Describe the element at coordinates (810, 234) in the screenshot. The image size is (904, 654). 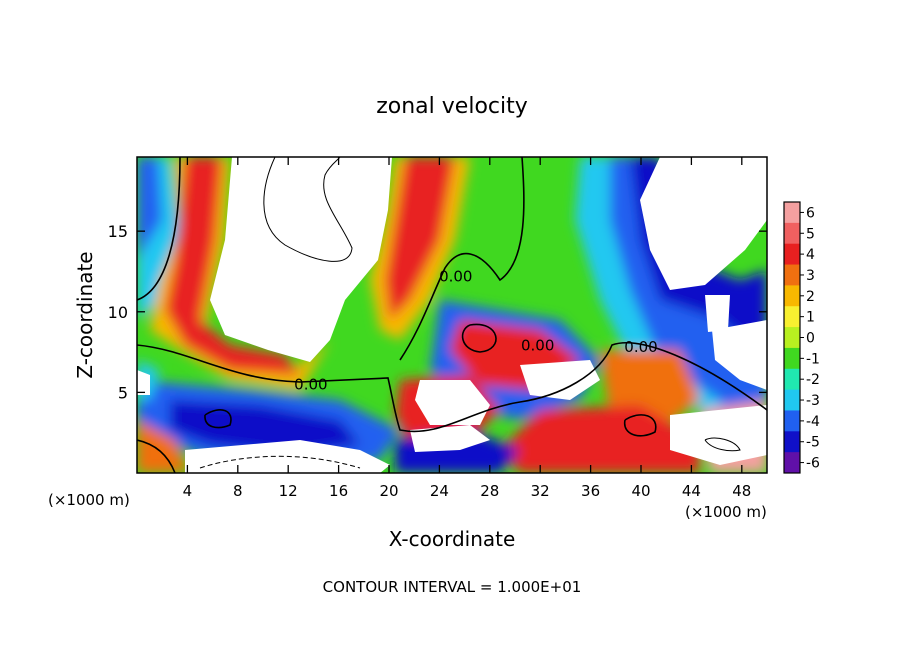
I see `colorbar-tick-label: 5` at that location.